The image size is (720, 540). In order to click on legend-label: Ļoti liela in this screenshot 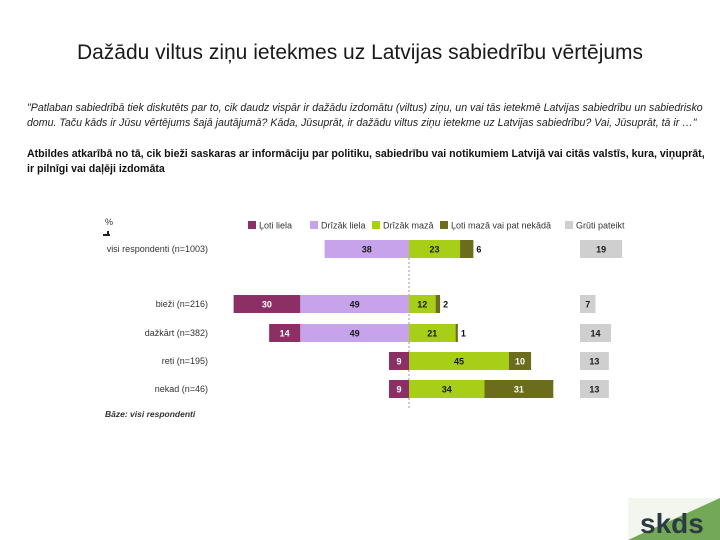, I will do `click(275, 226)`.